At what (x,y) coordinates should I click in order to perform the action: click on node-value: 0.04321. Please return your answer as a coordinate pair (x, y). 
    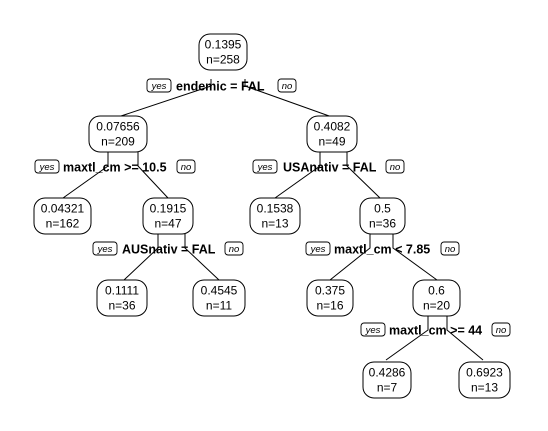
    Looking at the image, I should click on (63, 209).